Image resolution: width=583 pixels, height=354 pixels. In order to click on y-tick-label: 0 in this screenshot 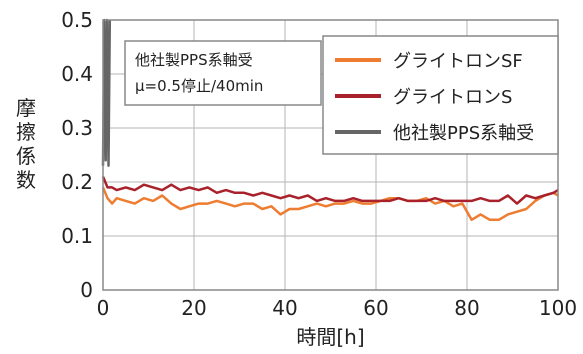, I will do `click(86, 290)`.